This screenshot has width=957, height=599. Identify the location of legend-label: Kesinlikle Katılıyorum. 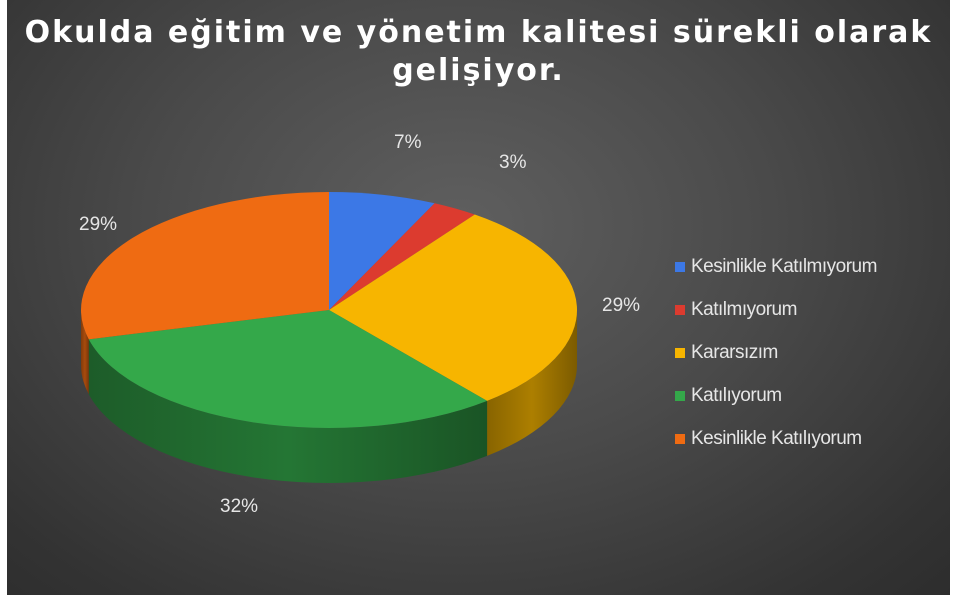
(776, 438).